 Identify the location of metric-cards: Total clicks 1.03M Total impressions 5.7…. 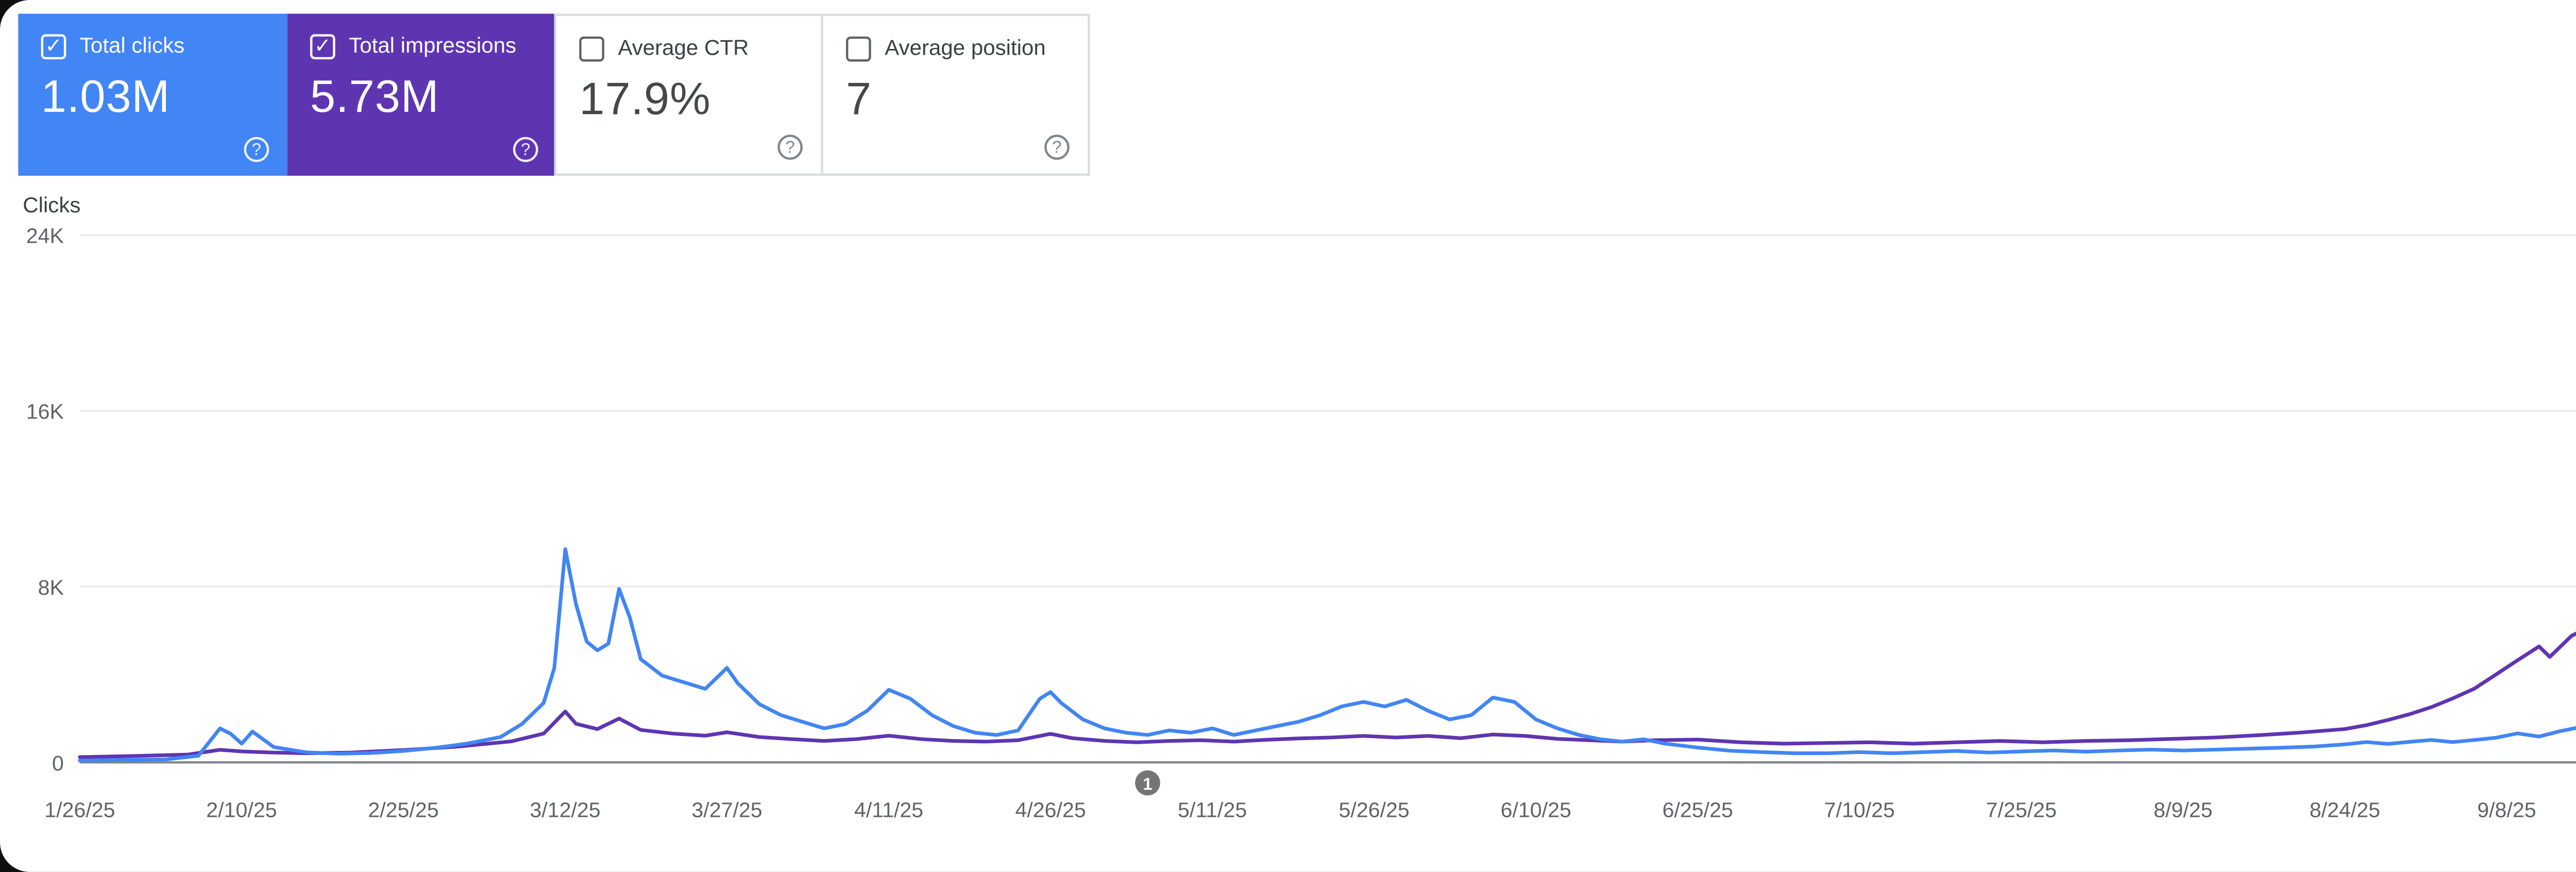
(554, 94).